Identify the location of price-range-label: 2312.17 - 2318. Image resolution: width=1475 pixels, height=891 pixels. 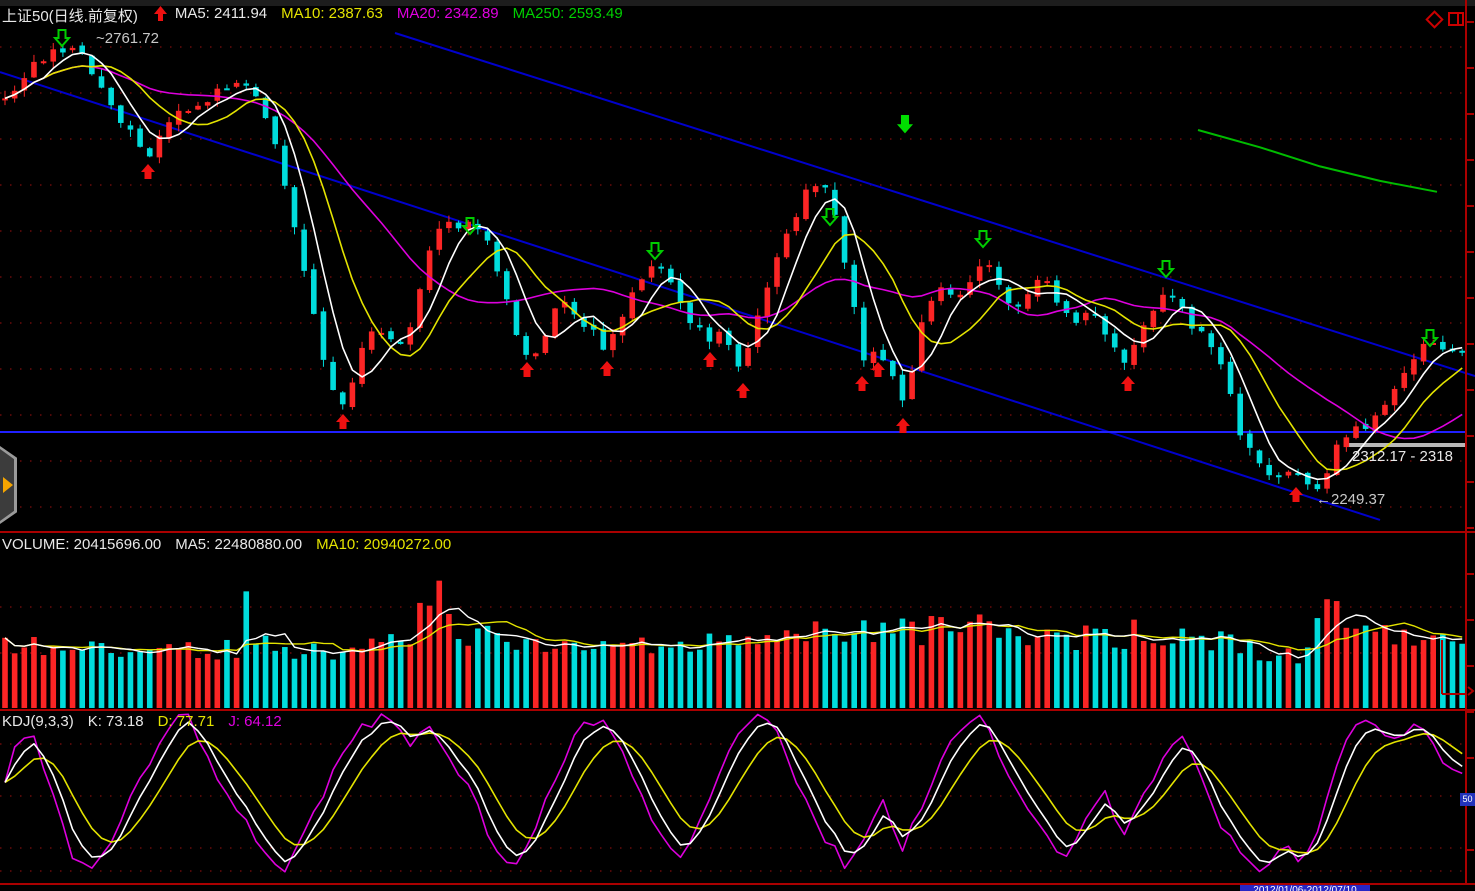
(1402, 456).